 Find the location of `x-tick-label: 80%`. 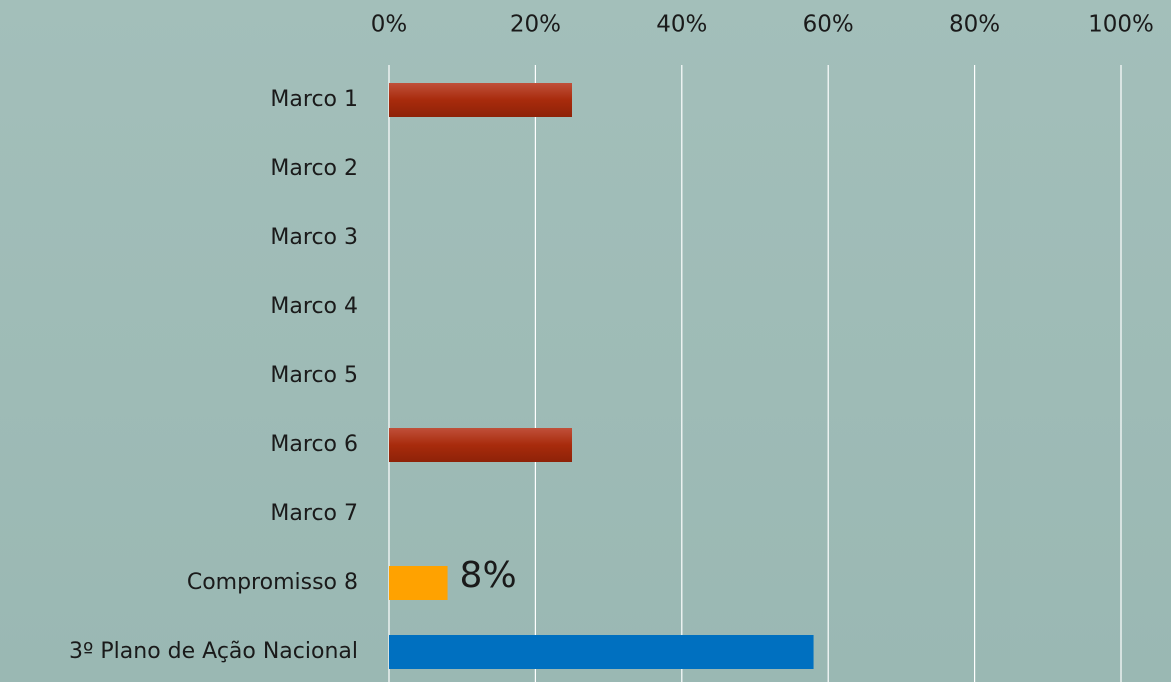

x-tick-label: 80% is located at coordinates (974, 25).